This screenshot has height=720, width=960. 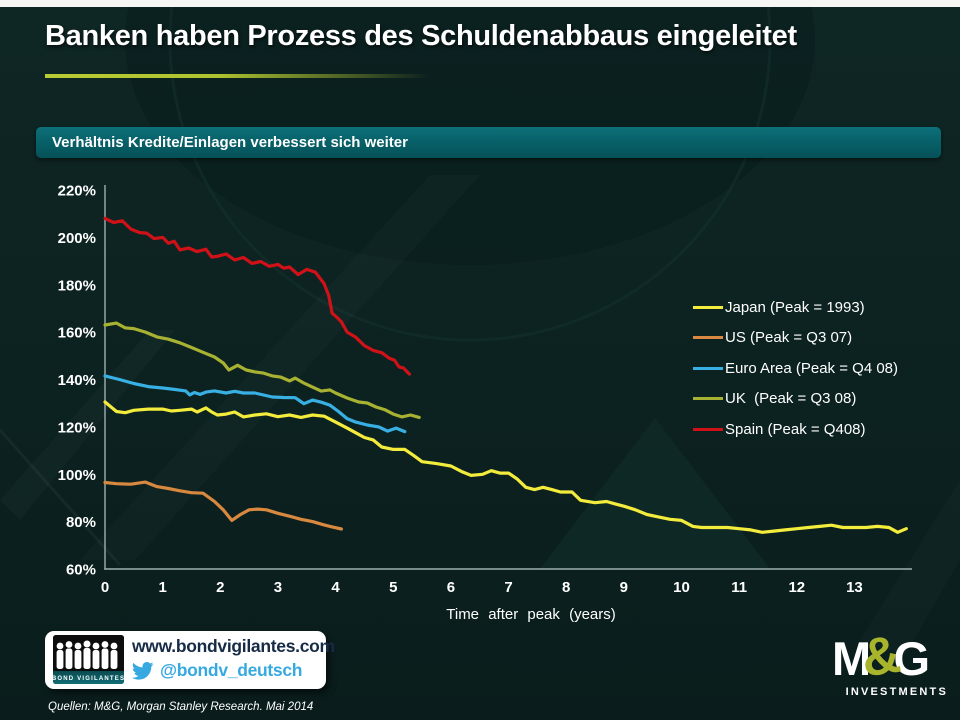 What do you see at coordinates (791, 399) in the screenshot?
I see `legend-label: UK (Peak = Q3 08)` at bounding box center [791, 399].